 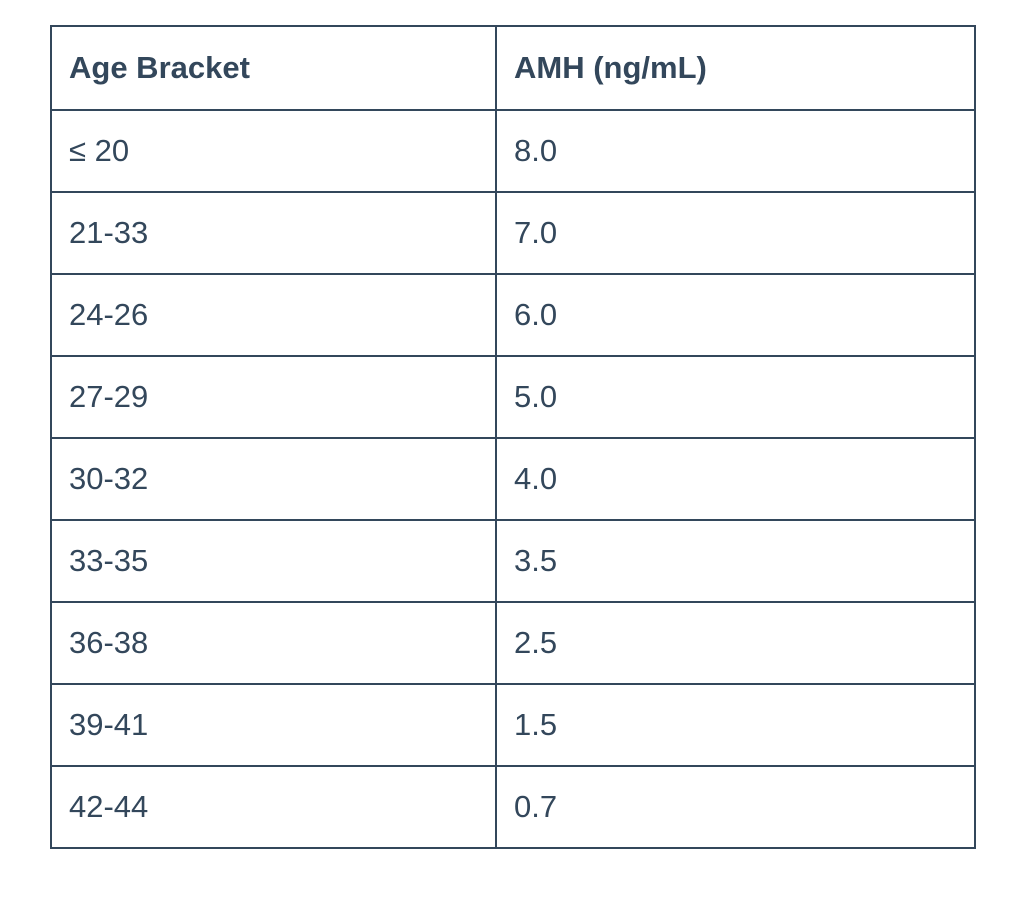 I want to click on age-bracket-cell: 39-41, so click(x=273, y=725).